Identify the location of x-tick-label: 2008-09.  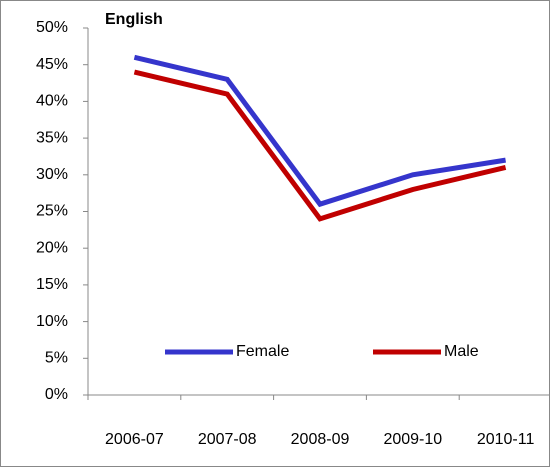
(320, 439).